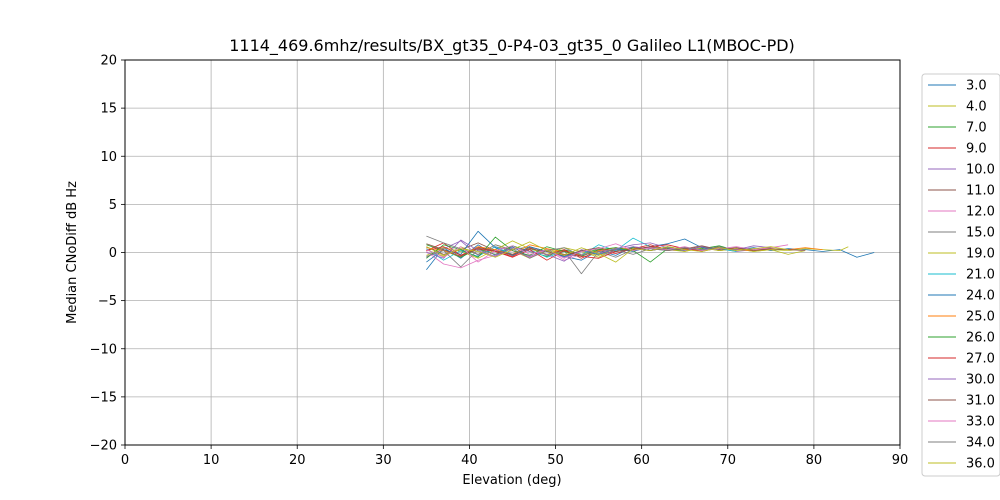 This screenshot has height=500, width=1000. Describe the element at coordinates (900, 460) in the screenshot. I see `x-tick-label: 90` at that location.